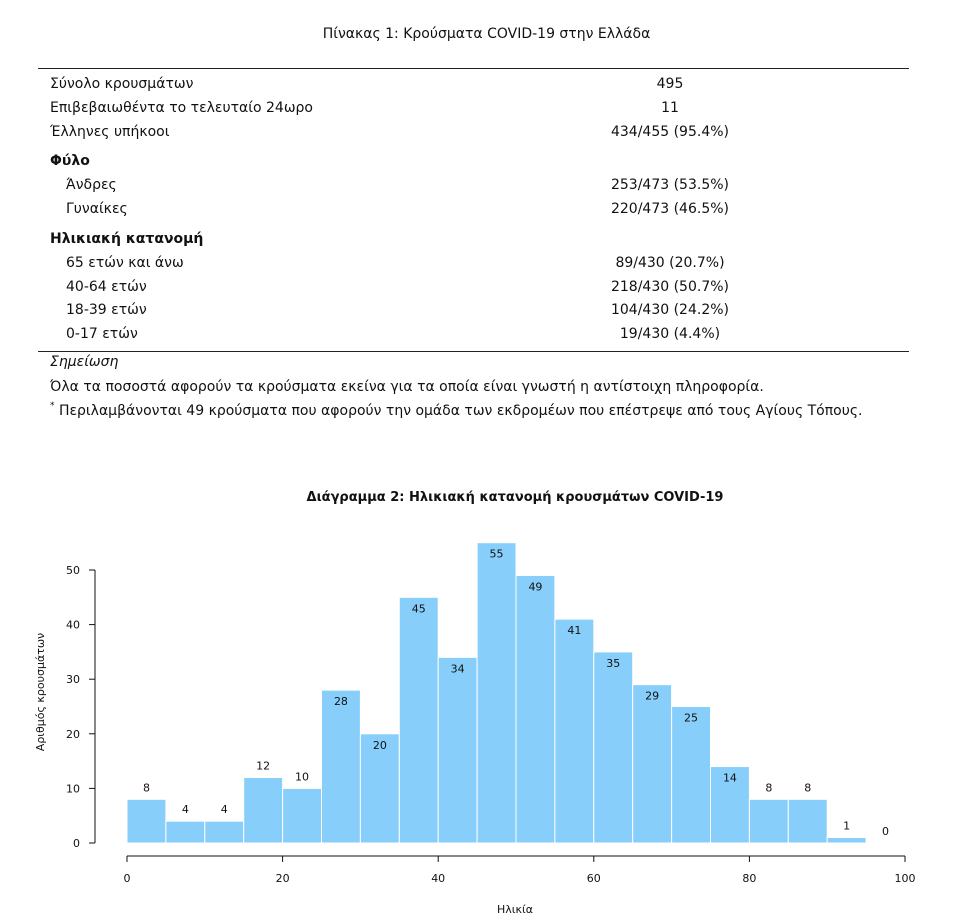 This screenshot has width=973, height=917. Describe the element at coordinates (91, 185) in the screenshot. I see `row-label: Άνδρες` at that location.